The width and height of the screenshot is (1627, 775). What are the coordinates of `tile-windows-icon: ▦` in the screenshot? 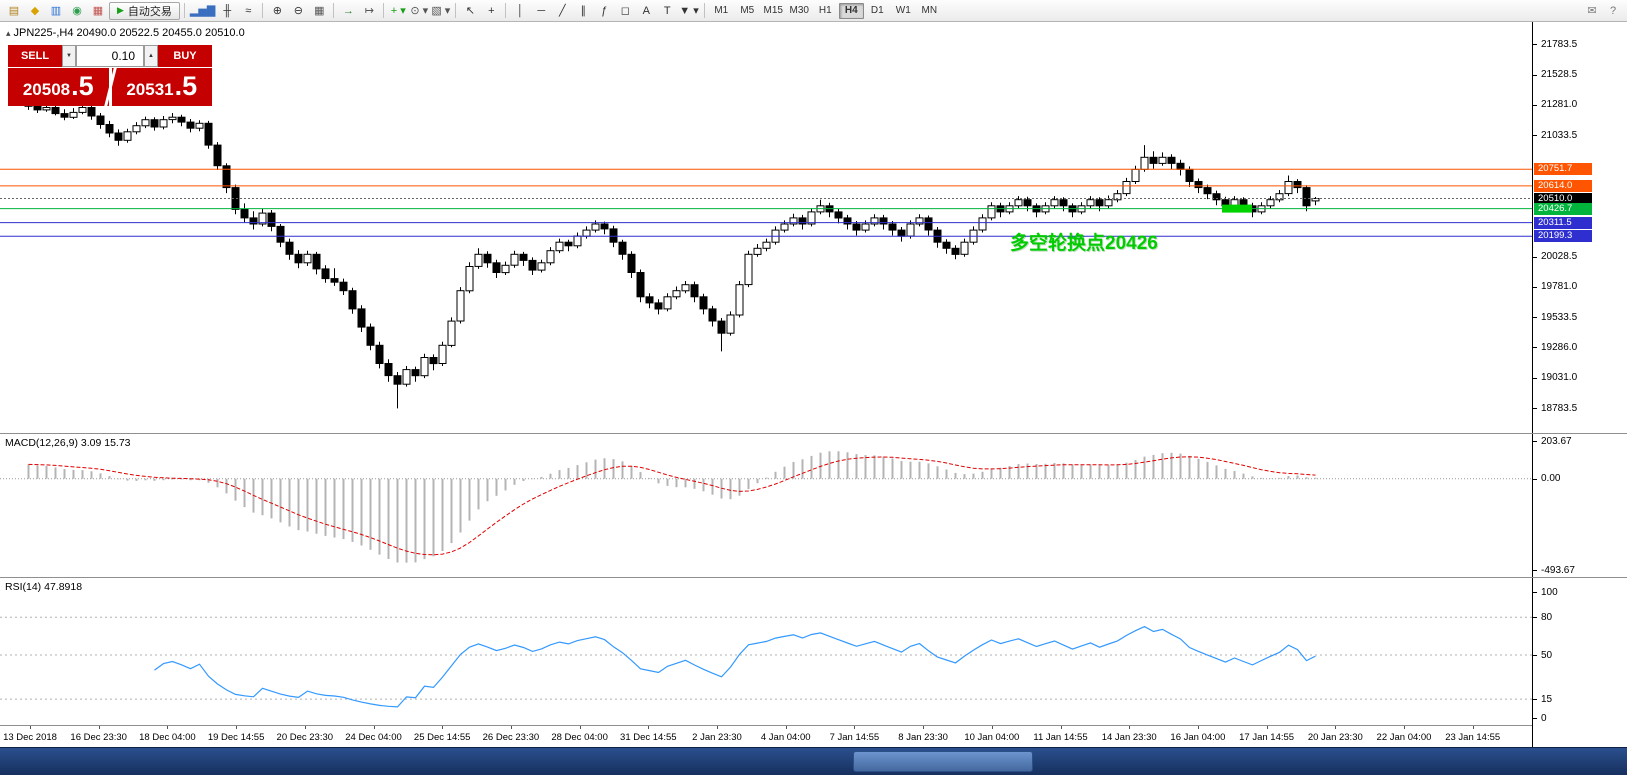 It's located at (319, 11).